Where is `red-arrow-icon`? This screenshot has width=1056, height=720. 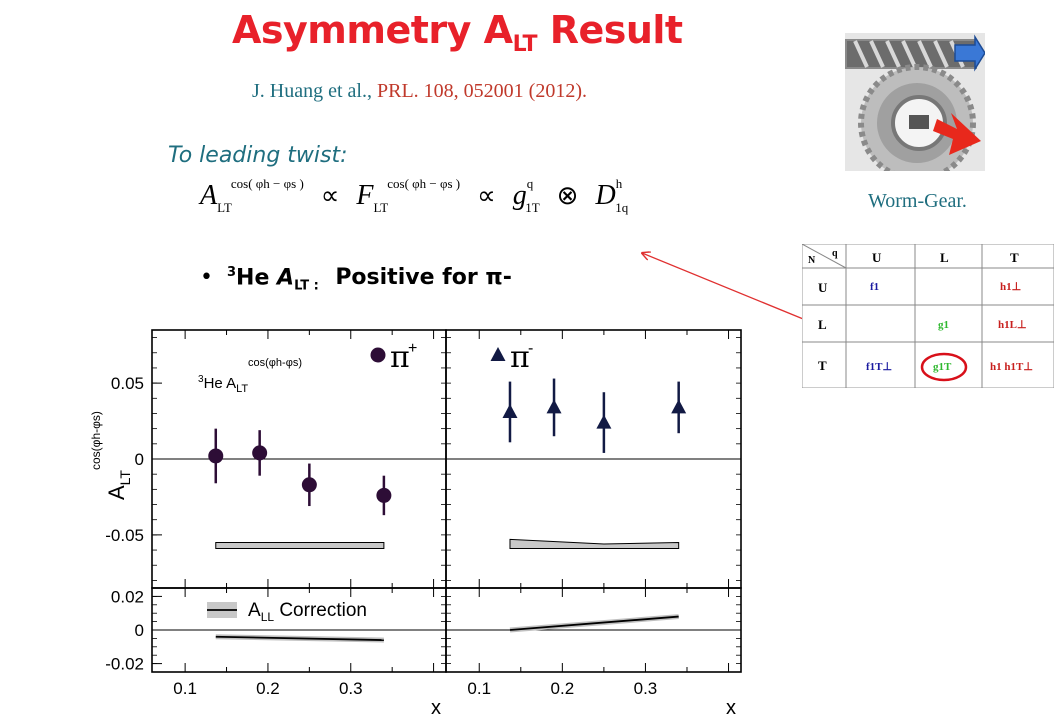 red-arrow-icon is located at coordinates (957, 134).